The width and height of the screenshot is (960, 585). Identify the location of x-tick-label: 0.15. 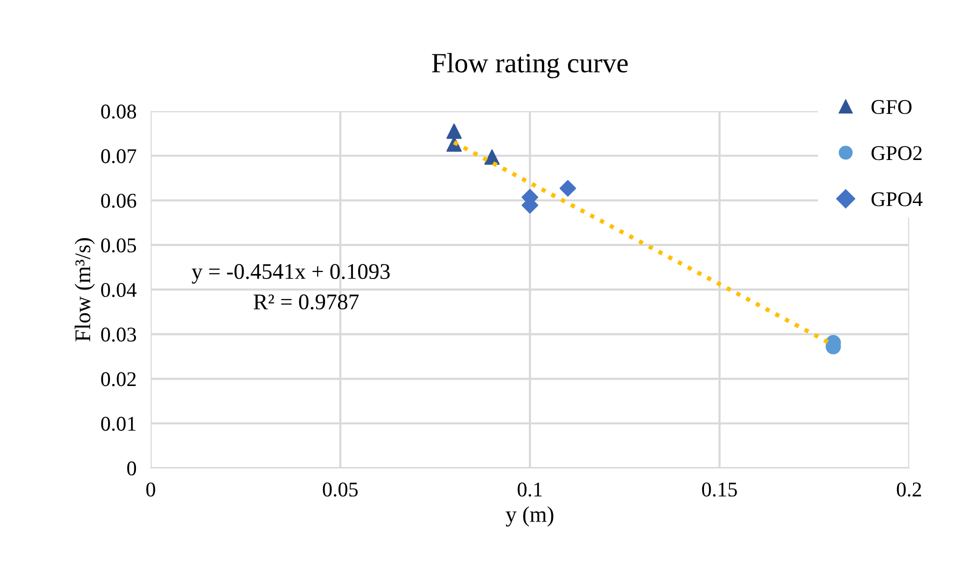
(719, 489).